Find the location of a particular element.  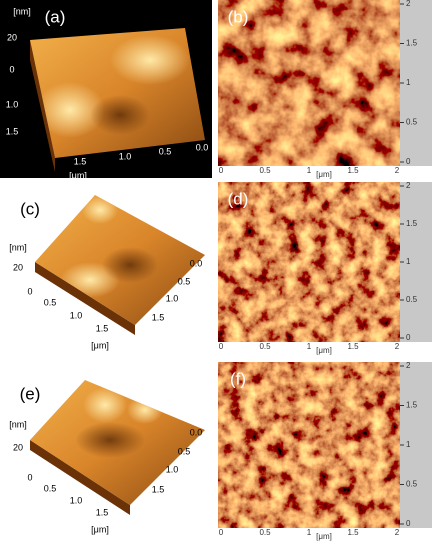

panel-label: (b) is located at coordinates (238, 16).